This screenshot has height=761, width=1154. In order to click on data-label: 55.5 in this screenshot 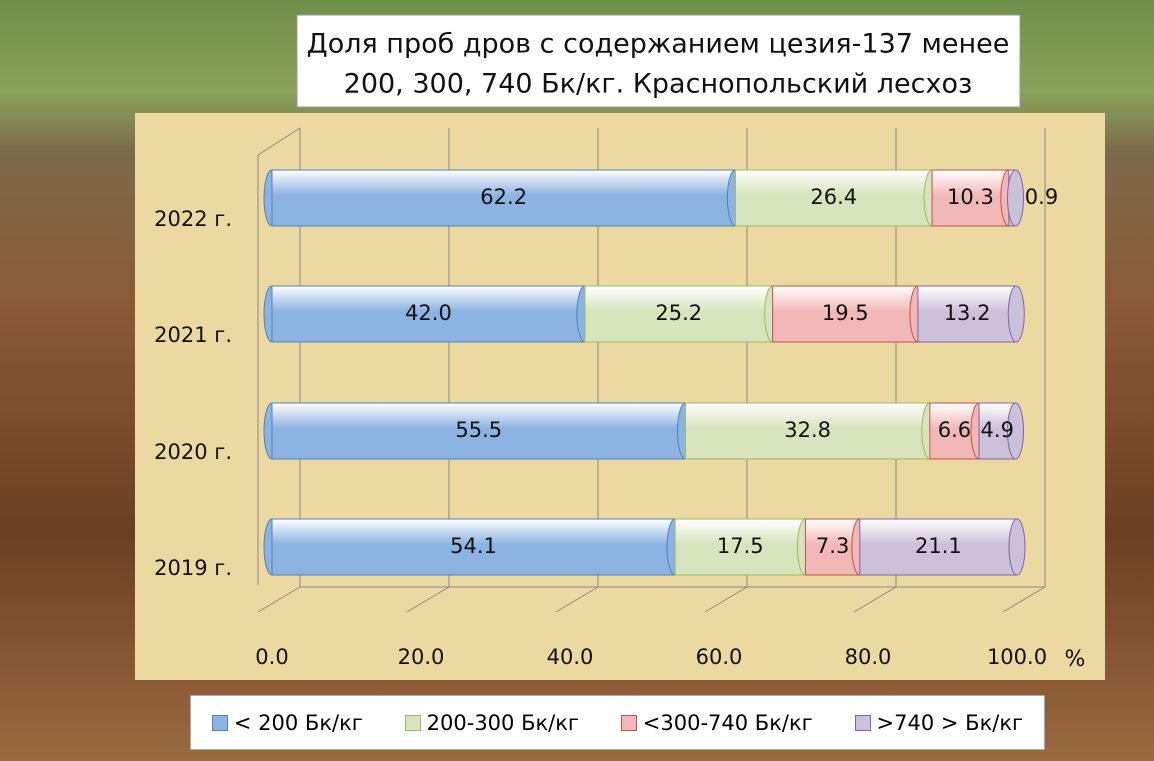, I will do `click(478, 430)`.